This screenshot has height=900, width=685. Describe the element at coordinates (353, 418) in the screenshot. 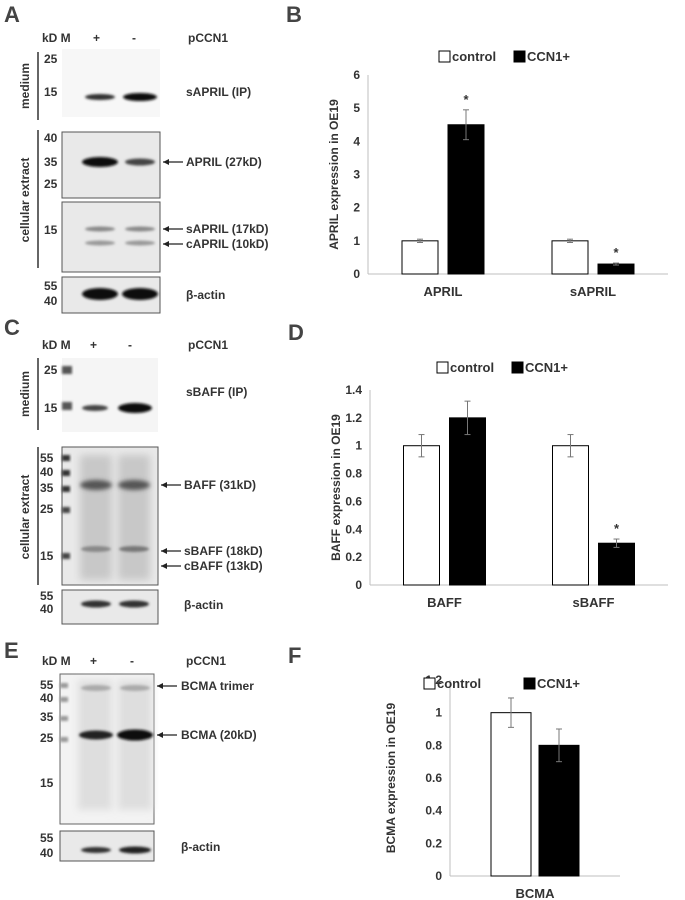

I see `y-tick-label: 1.2` at that location.